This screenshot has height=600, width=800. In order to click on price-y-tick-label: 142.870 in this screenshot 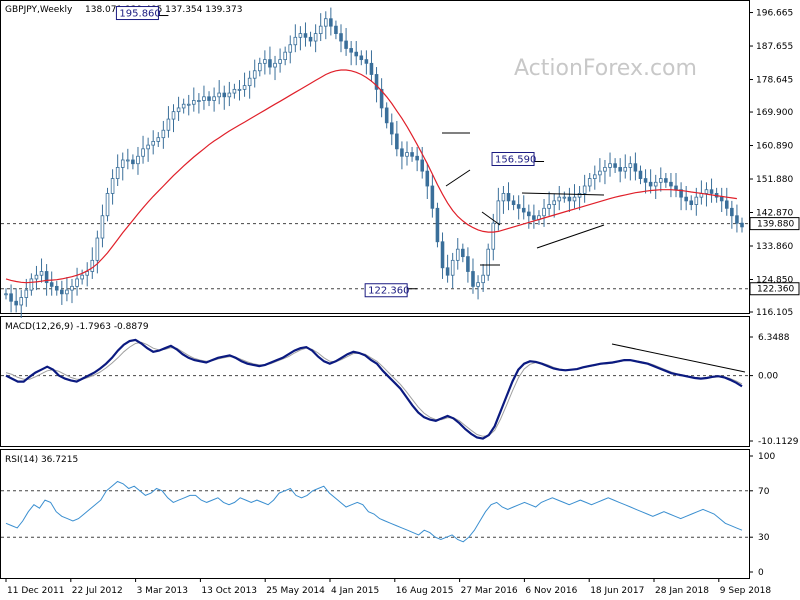, I will do `click(774, 214)`.